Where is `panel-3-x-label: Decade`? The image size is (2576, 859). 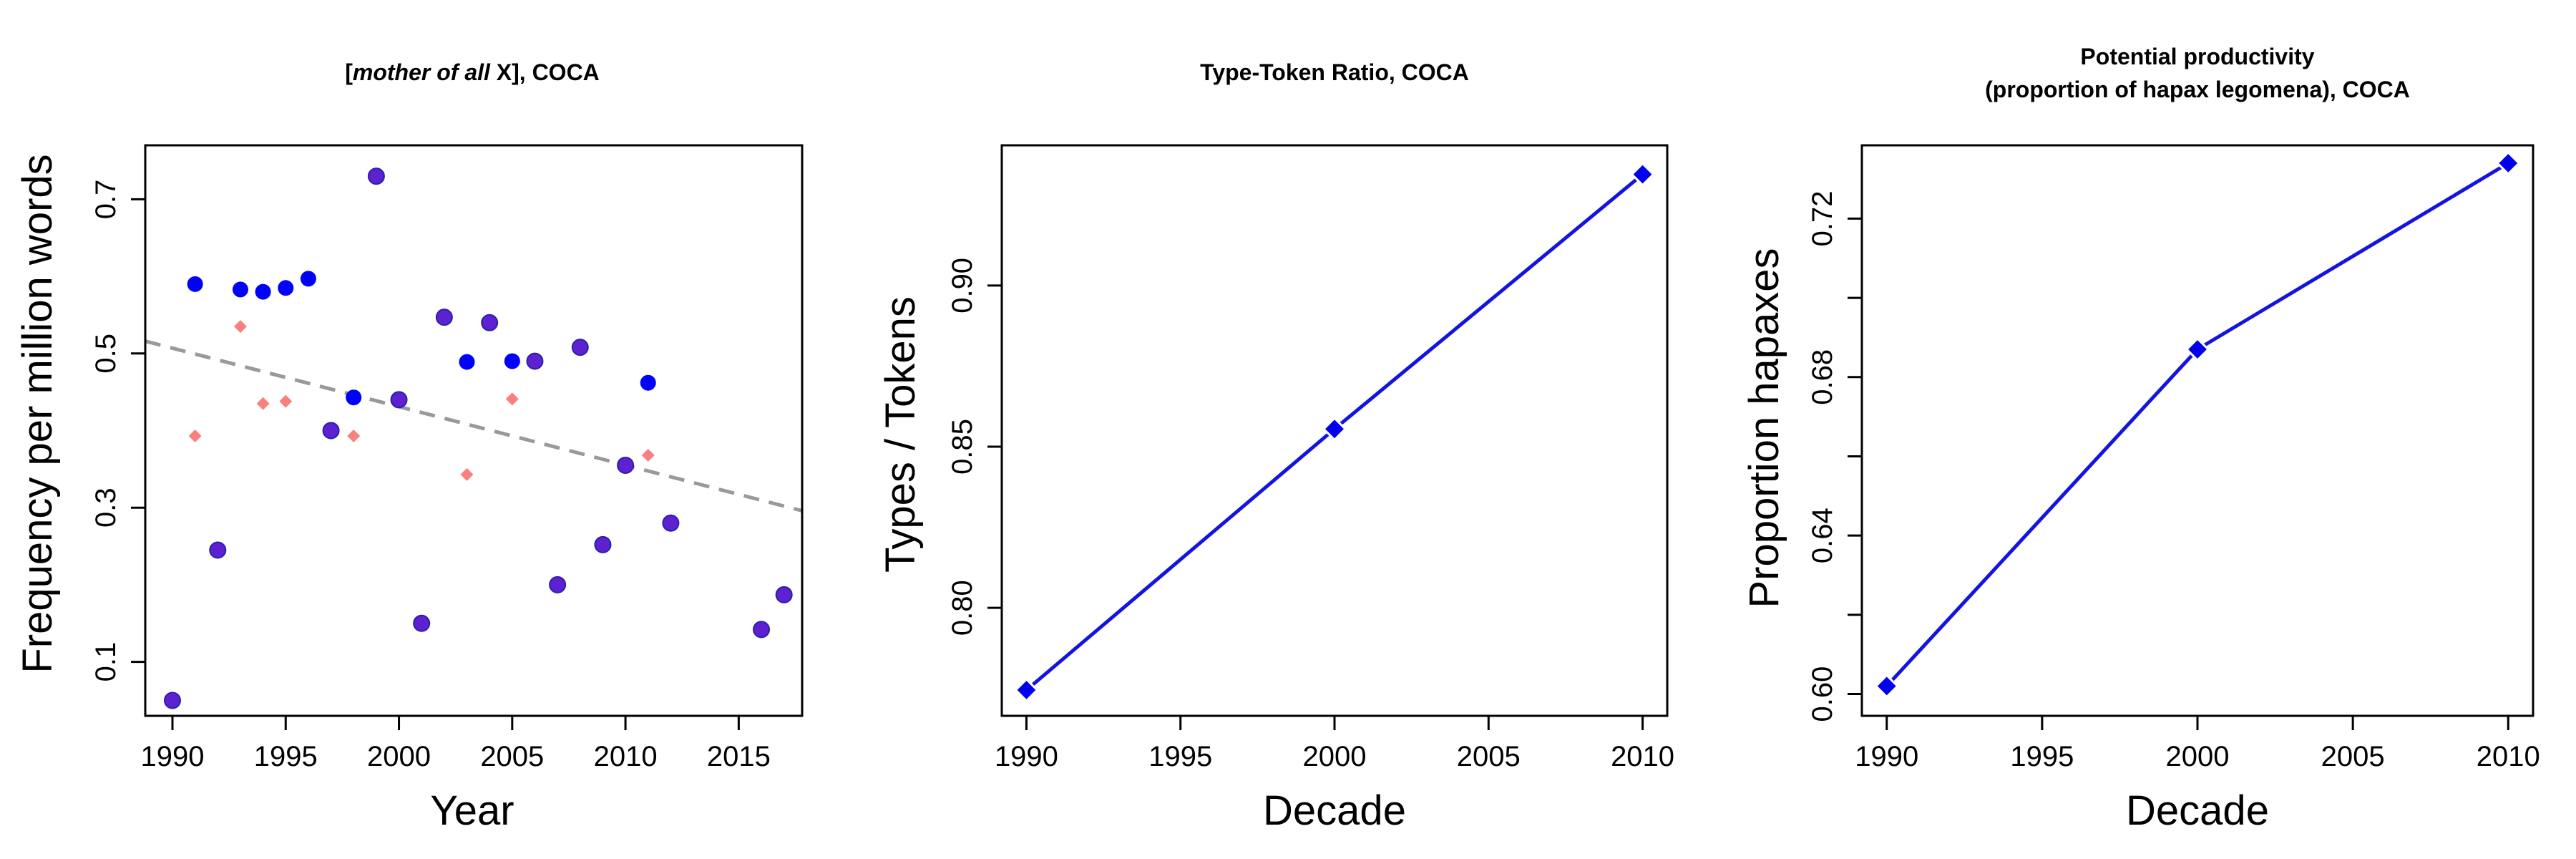 panel-3-x-label: Decade is located at coordinates (2197, 810).